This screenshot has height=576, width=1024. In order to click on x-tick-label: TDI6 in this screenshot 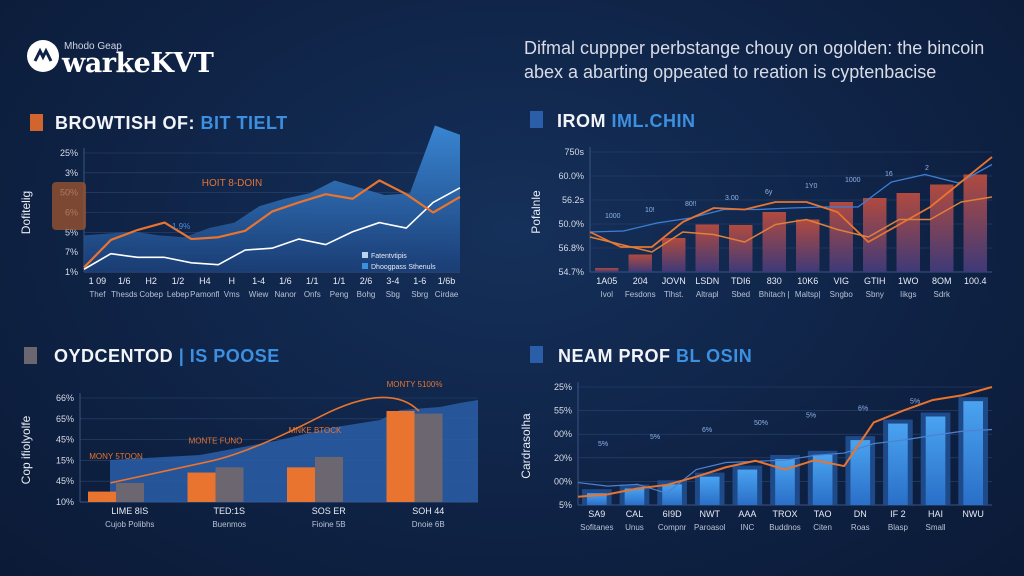, I will do `click(741, 281)`.